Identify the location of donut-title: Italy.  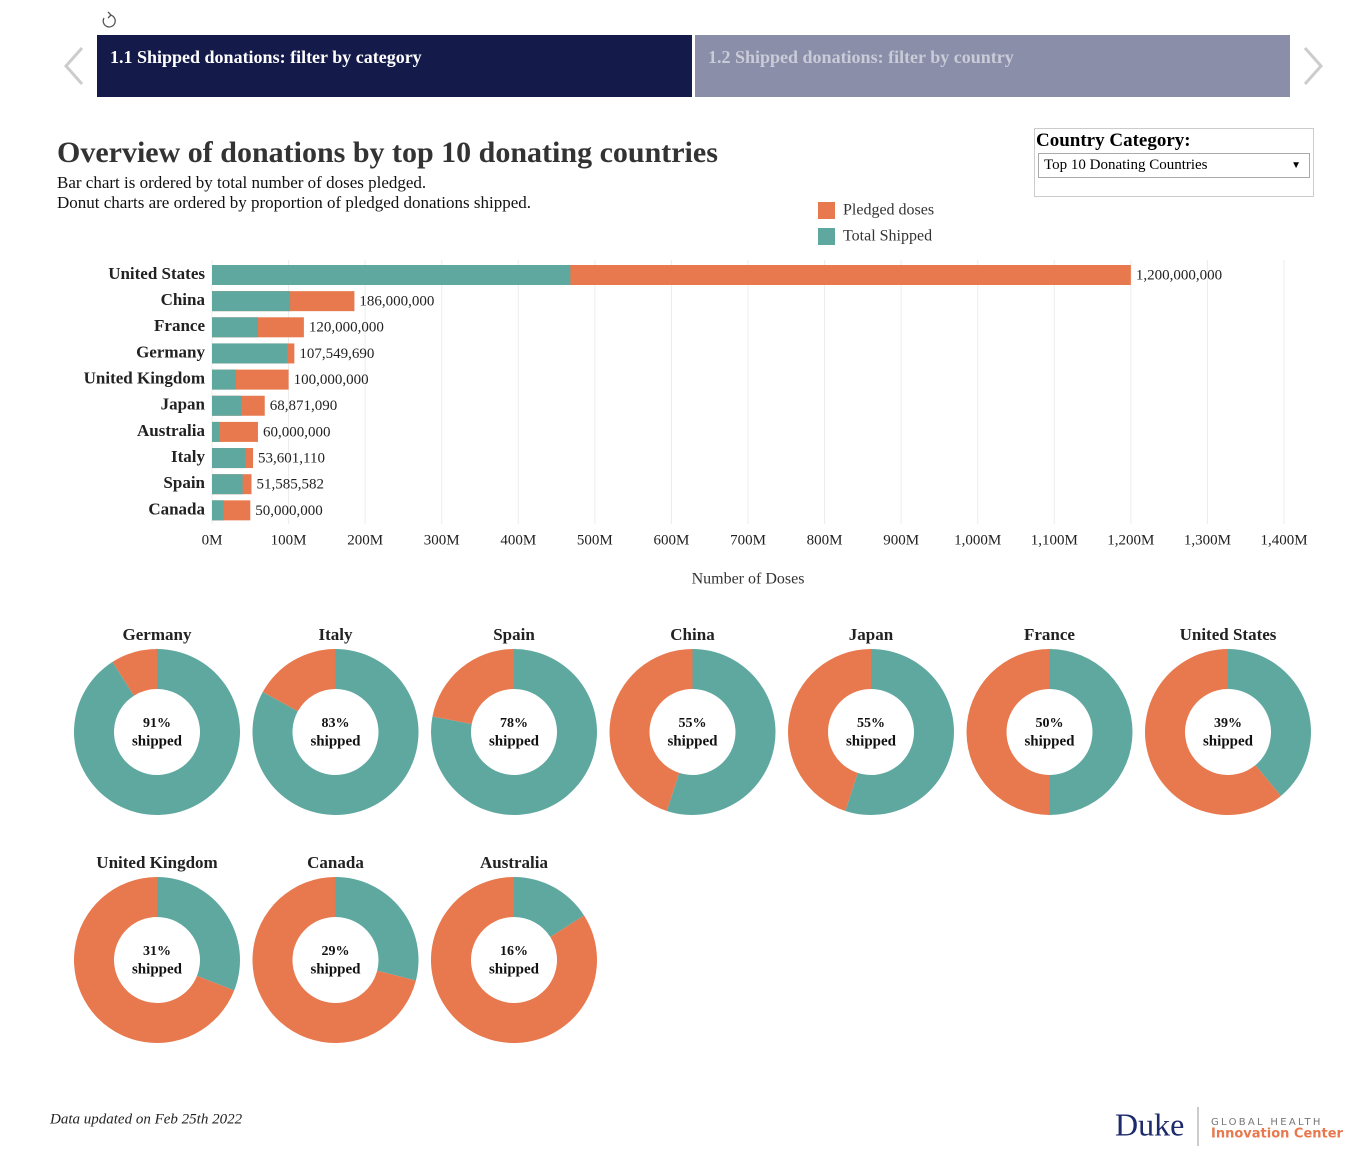
(336, 634).